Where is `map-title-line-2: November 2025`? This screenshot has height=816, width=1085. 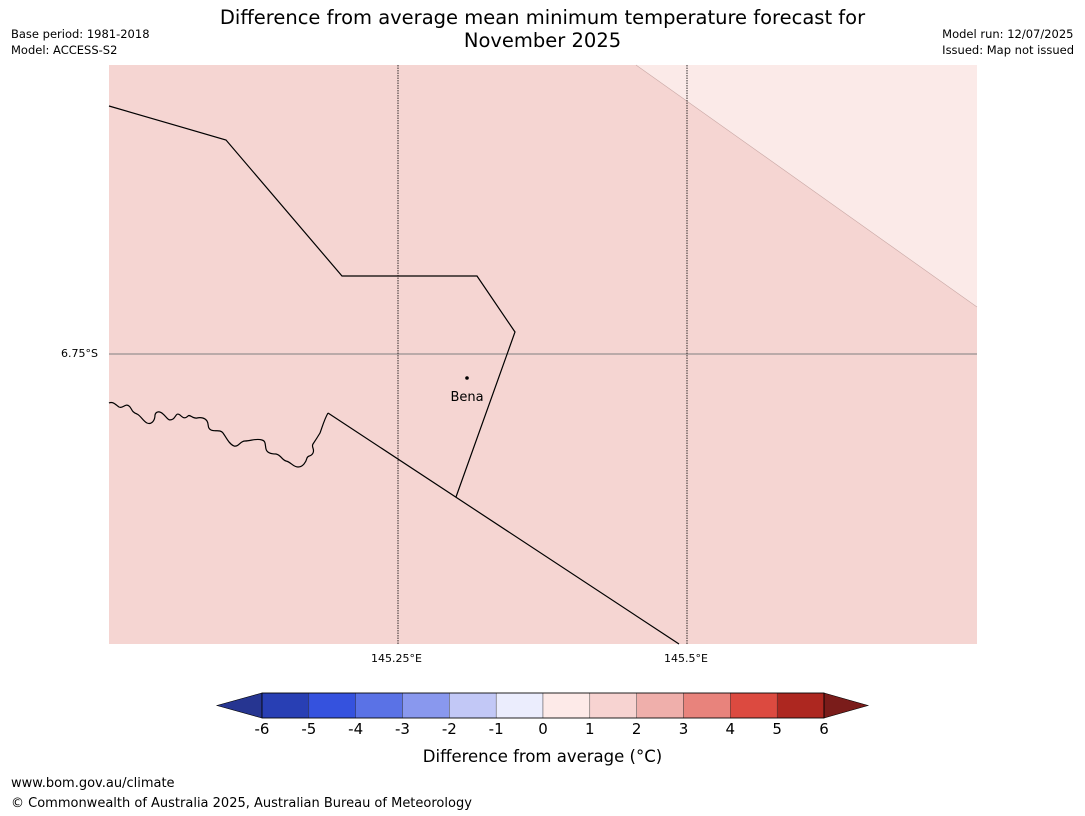
map-title-line-2: November 2025 is located at coordinates (542, 40).